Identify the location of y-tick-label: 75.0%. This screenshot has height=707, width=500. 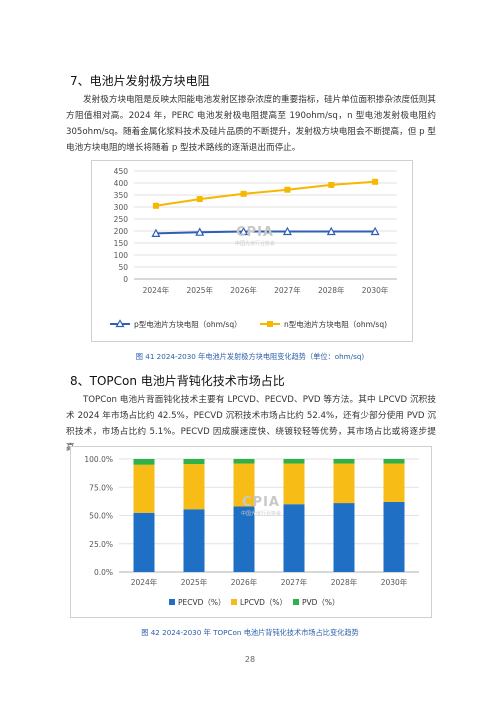
(101, 487).